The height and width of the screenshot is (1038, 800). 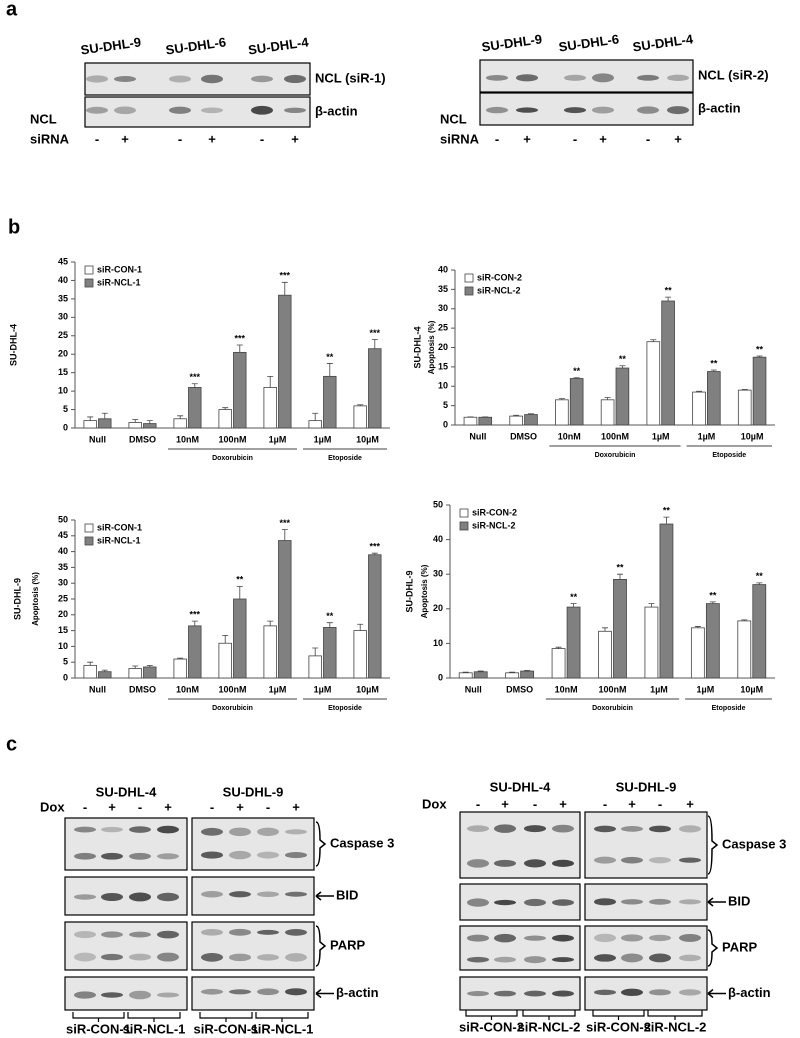 I want to click on legend-label: siR-NCL-2, so click(x=499, y=290).